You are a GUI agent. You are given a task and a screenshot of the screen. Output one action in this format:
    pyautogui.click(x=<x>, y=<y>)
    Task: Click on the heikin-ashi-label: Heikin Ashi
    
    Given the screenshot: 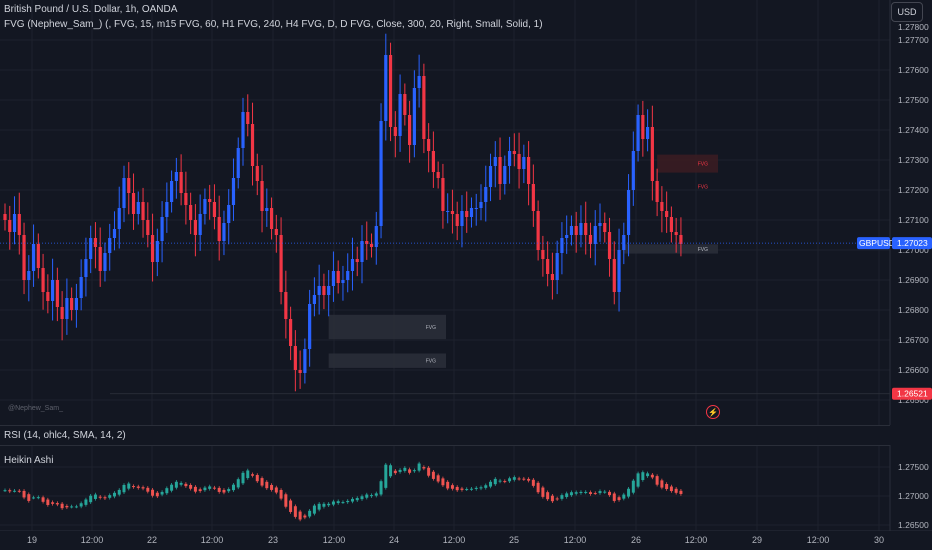 What is the action you would take?
    pyautogui.click(x=29, y=460)
    